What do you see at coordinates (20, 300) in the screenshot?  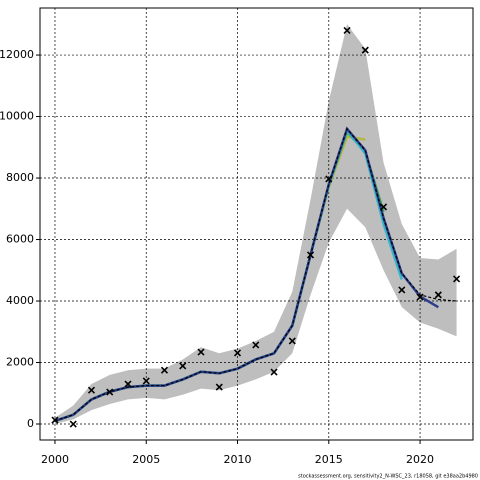 I see `y-tick-label: 4000` at bounding box center [20, 300].